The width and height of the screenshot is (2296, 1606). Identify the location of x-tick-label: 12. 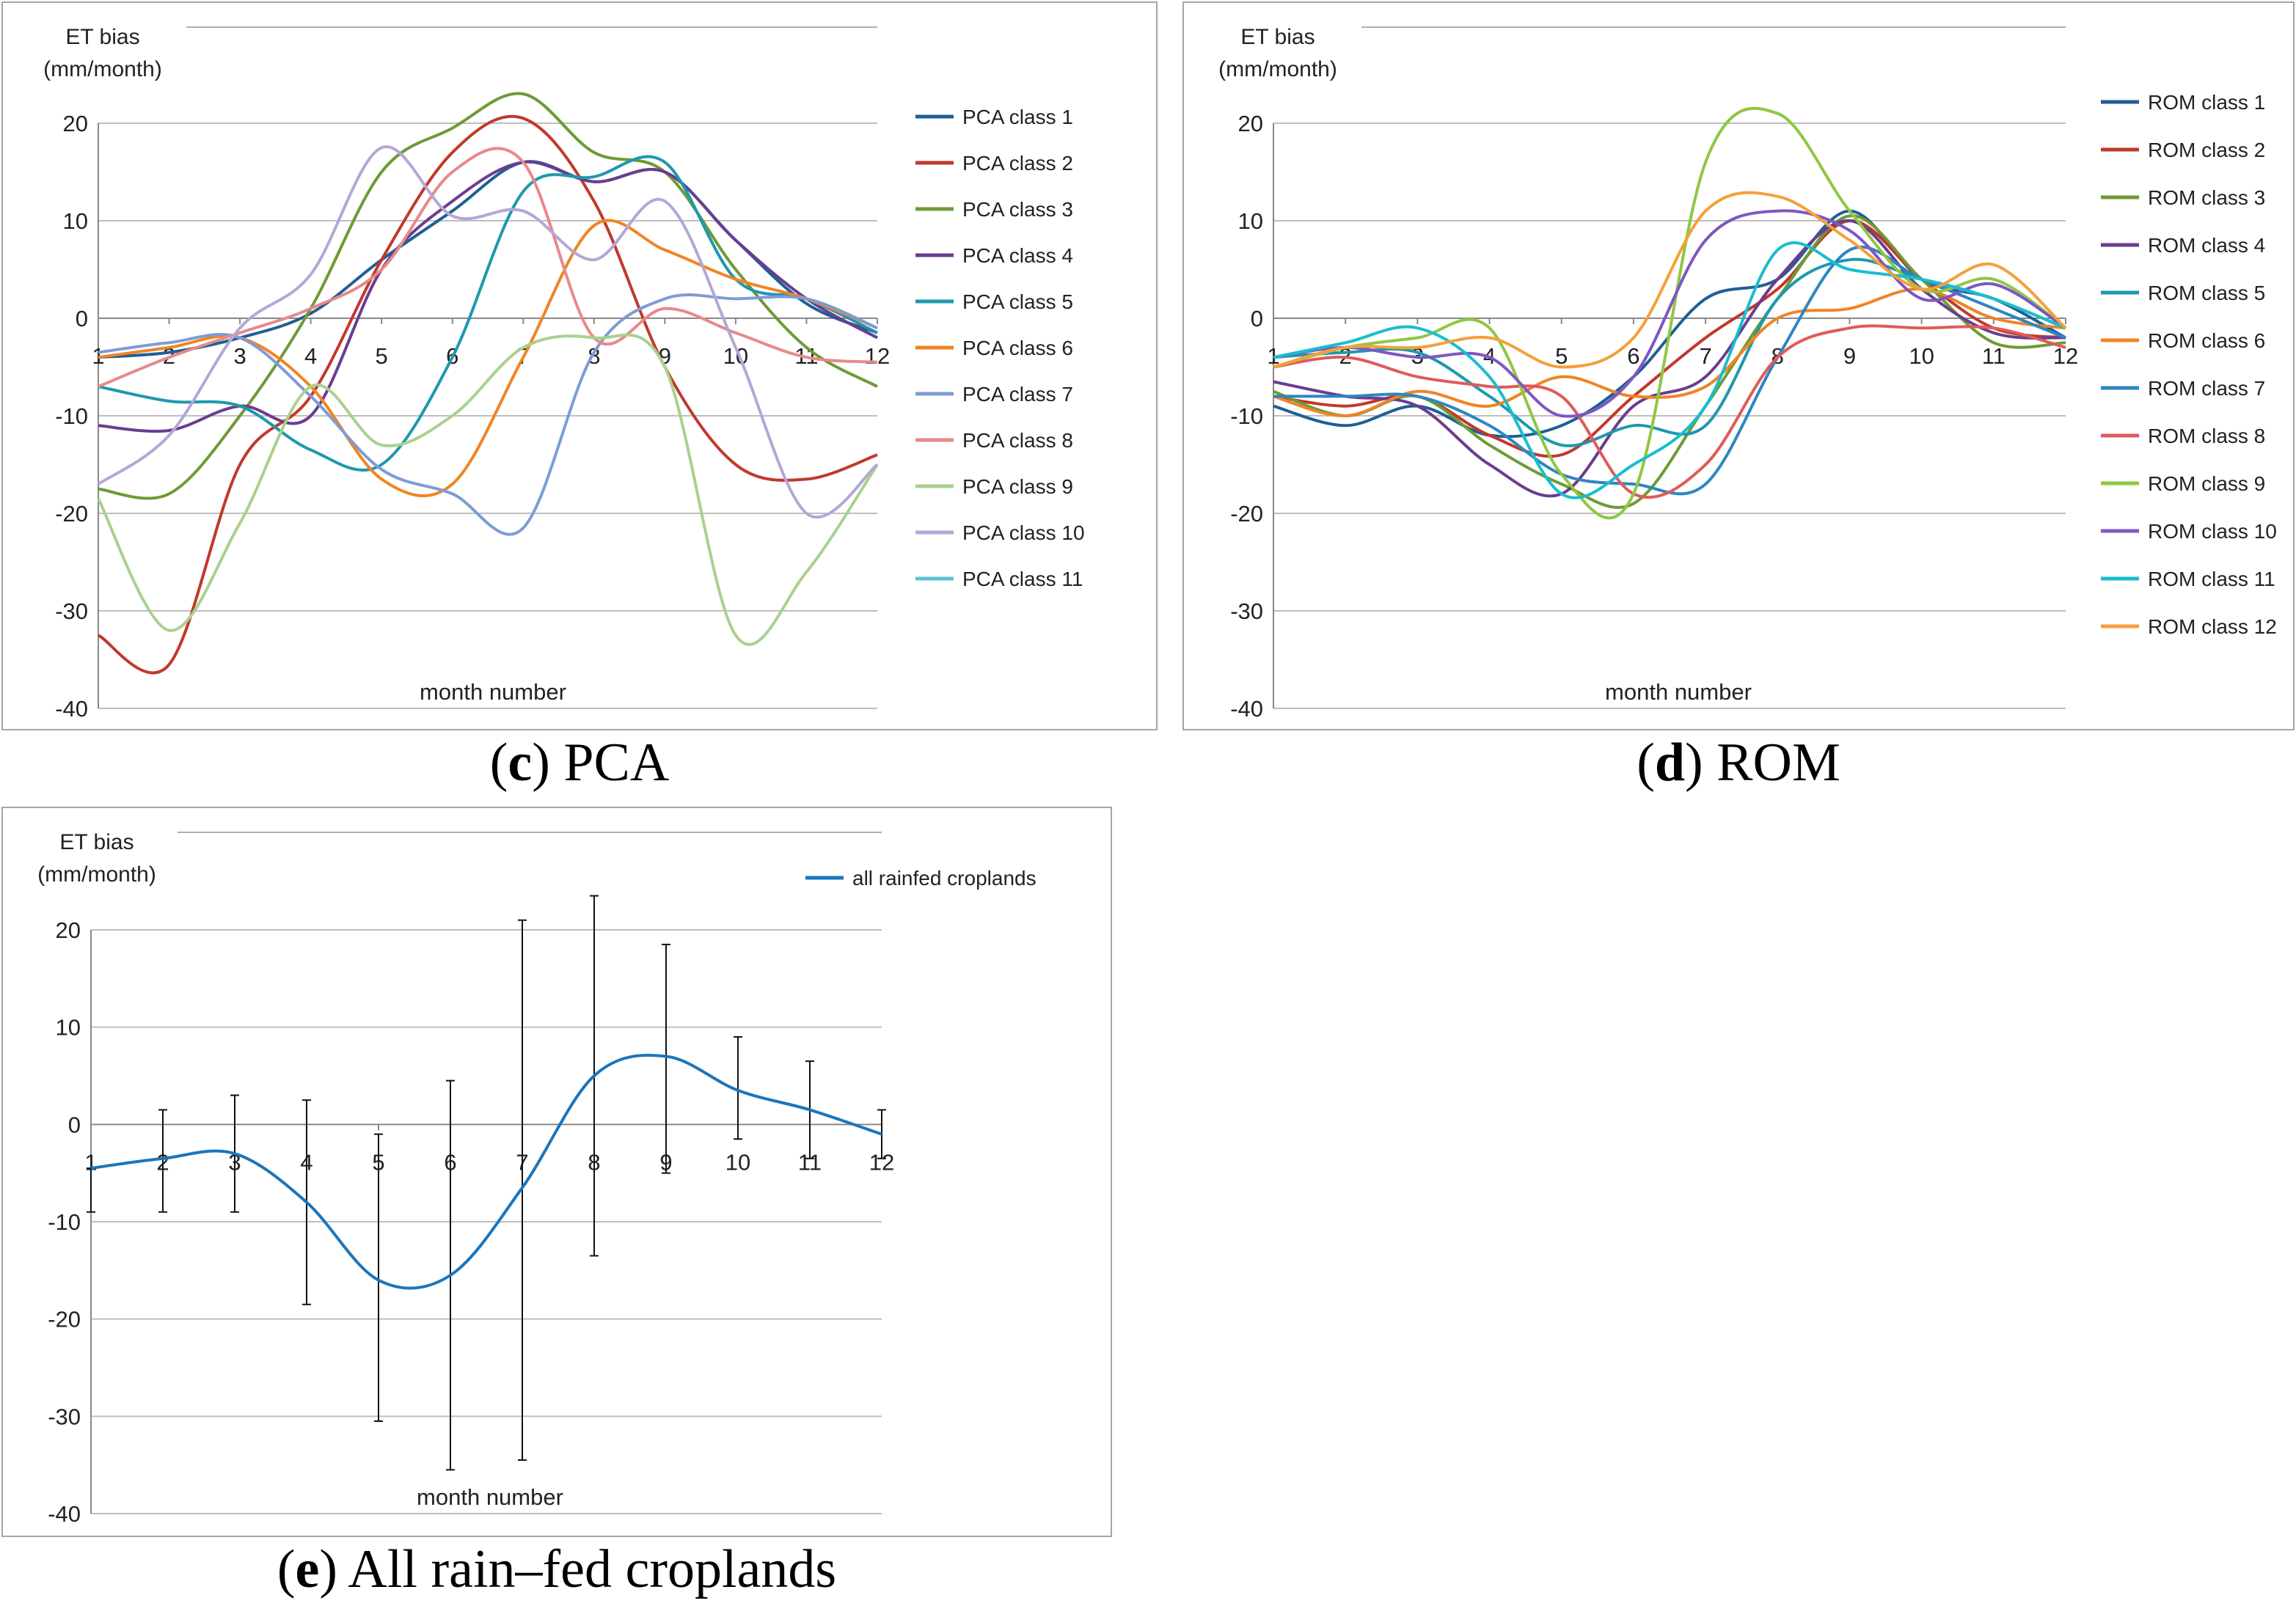
(877, 356).